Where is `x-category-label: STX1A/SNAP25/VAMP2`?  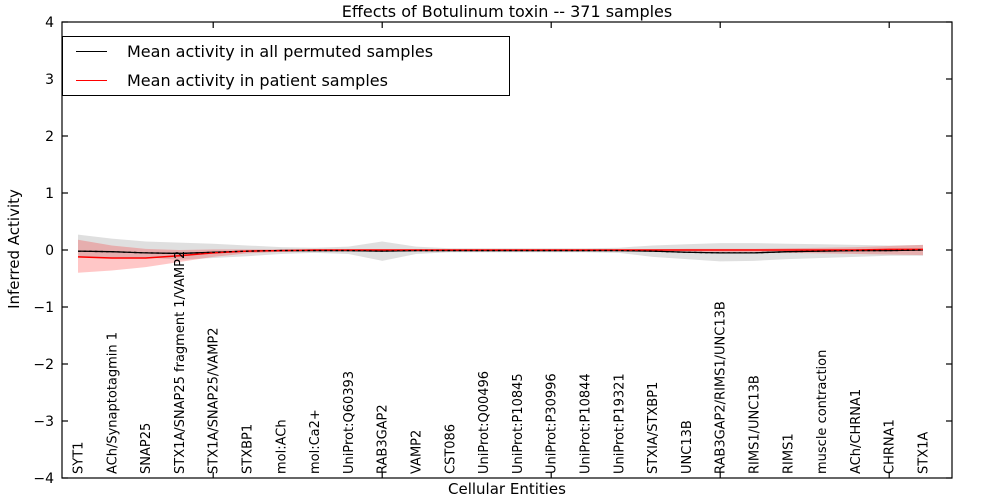 x-category-label: STX1A/SNAP25/VAMP2 is located at coordinates (214, 400).